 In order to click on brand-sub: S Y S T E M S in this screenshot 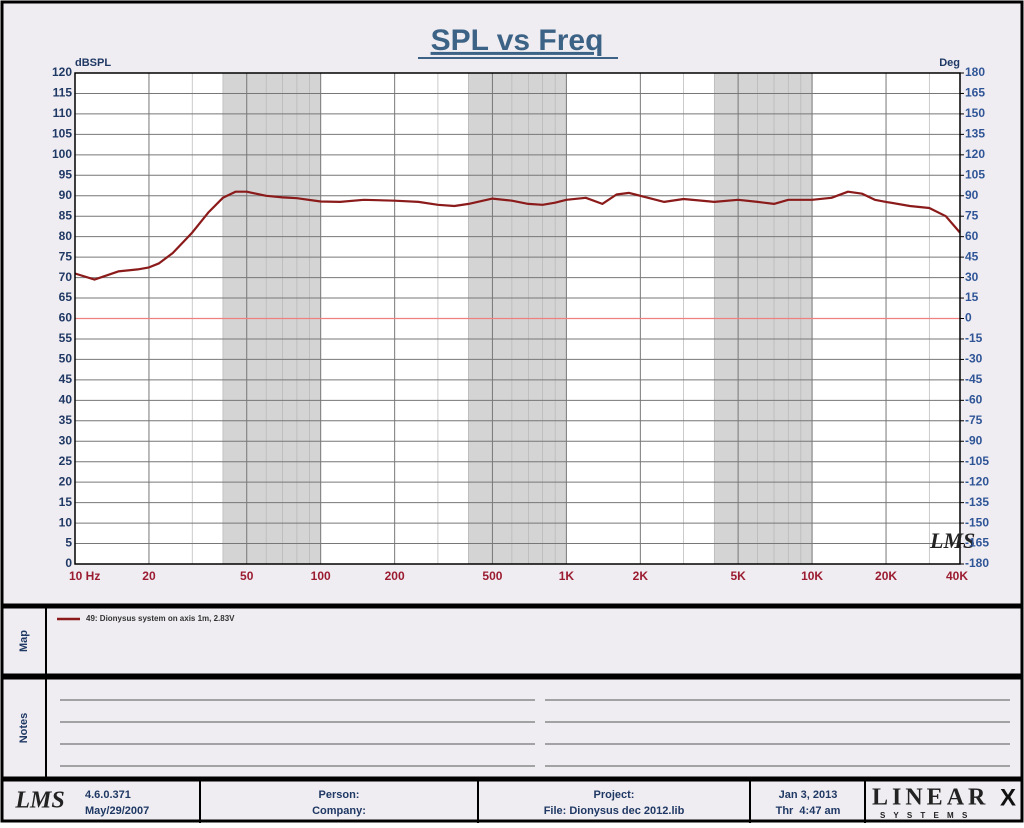, I will do `click(925, 815)`.